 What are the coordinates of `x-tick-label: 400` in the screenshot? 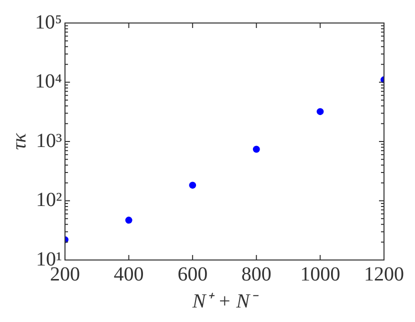 It's located at (129, 274).